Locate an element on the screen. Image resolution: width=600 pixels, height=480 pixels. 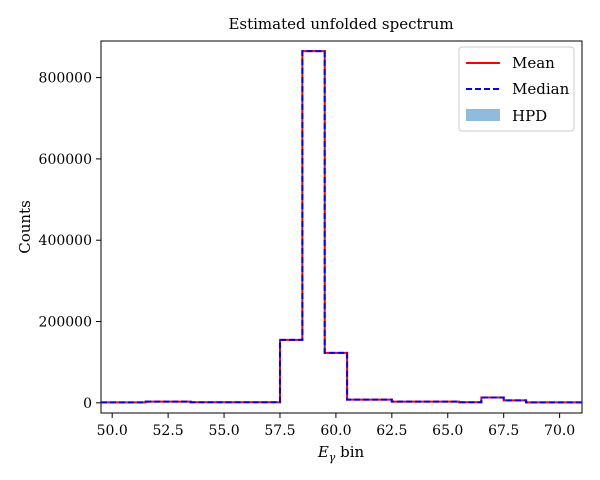
y-axis: 0 200000 400000 600000 800000 is located at coordinates (70, 241).